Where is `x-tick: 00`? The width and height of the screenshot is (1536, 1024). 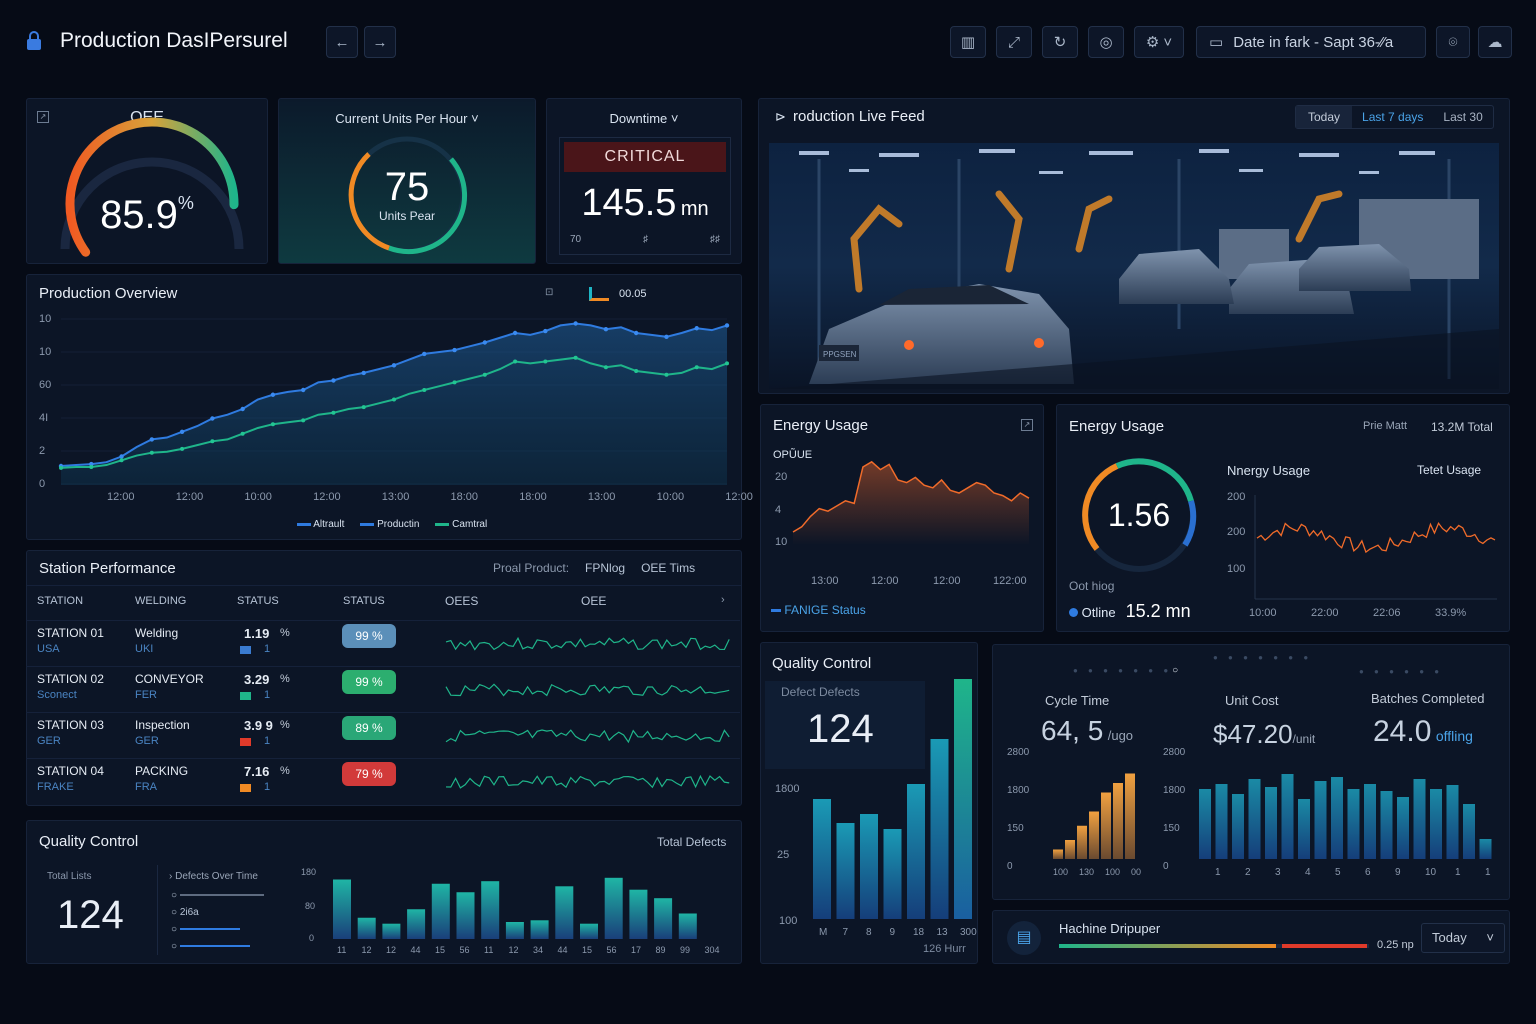
x-tick: 00 is located at coordinates (1136, 872).